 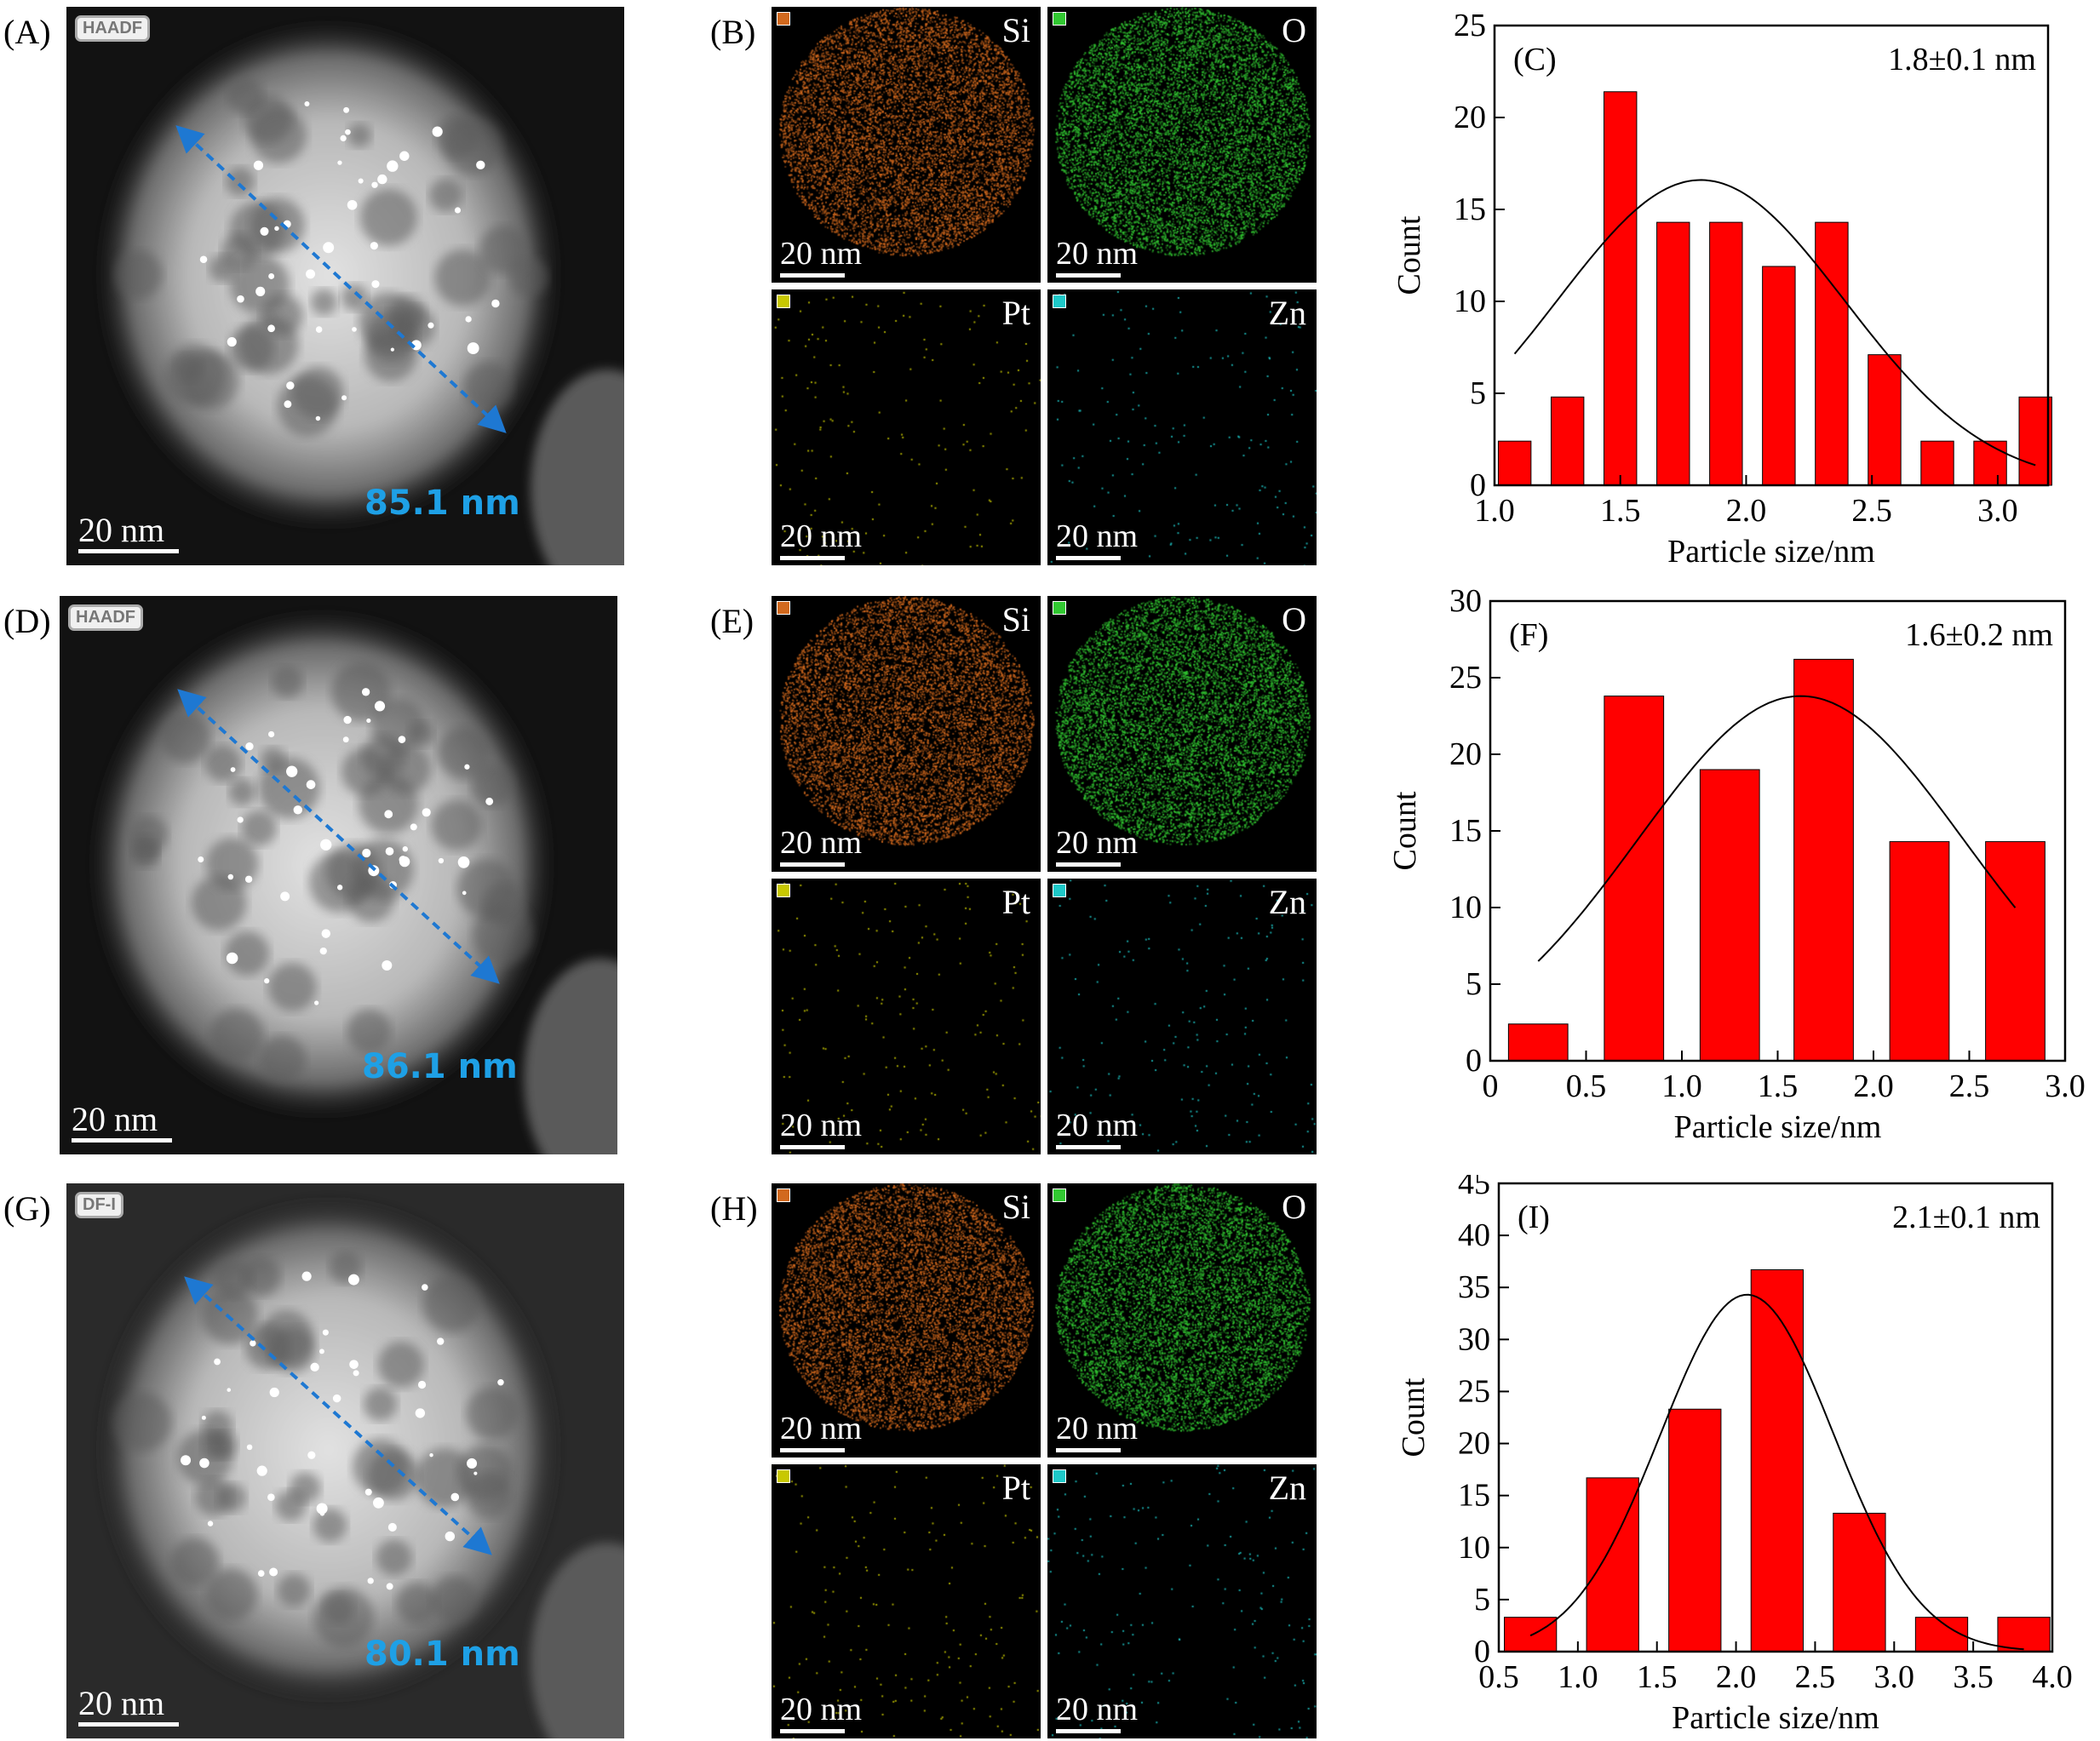 What do you see at coordinates (733, 32) in the screenshot?
I see `panel-label: (B)` at bounding box center [733, 32].